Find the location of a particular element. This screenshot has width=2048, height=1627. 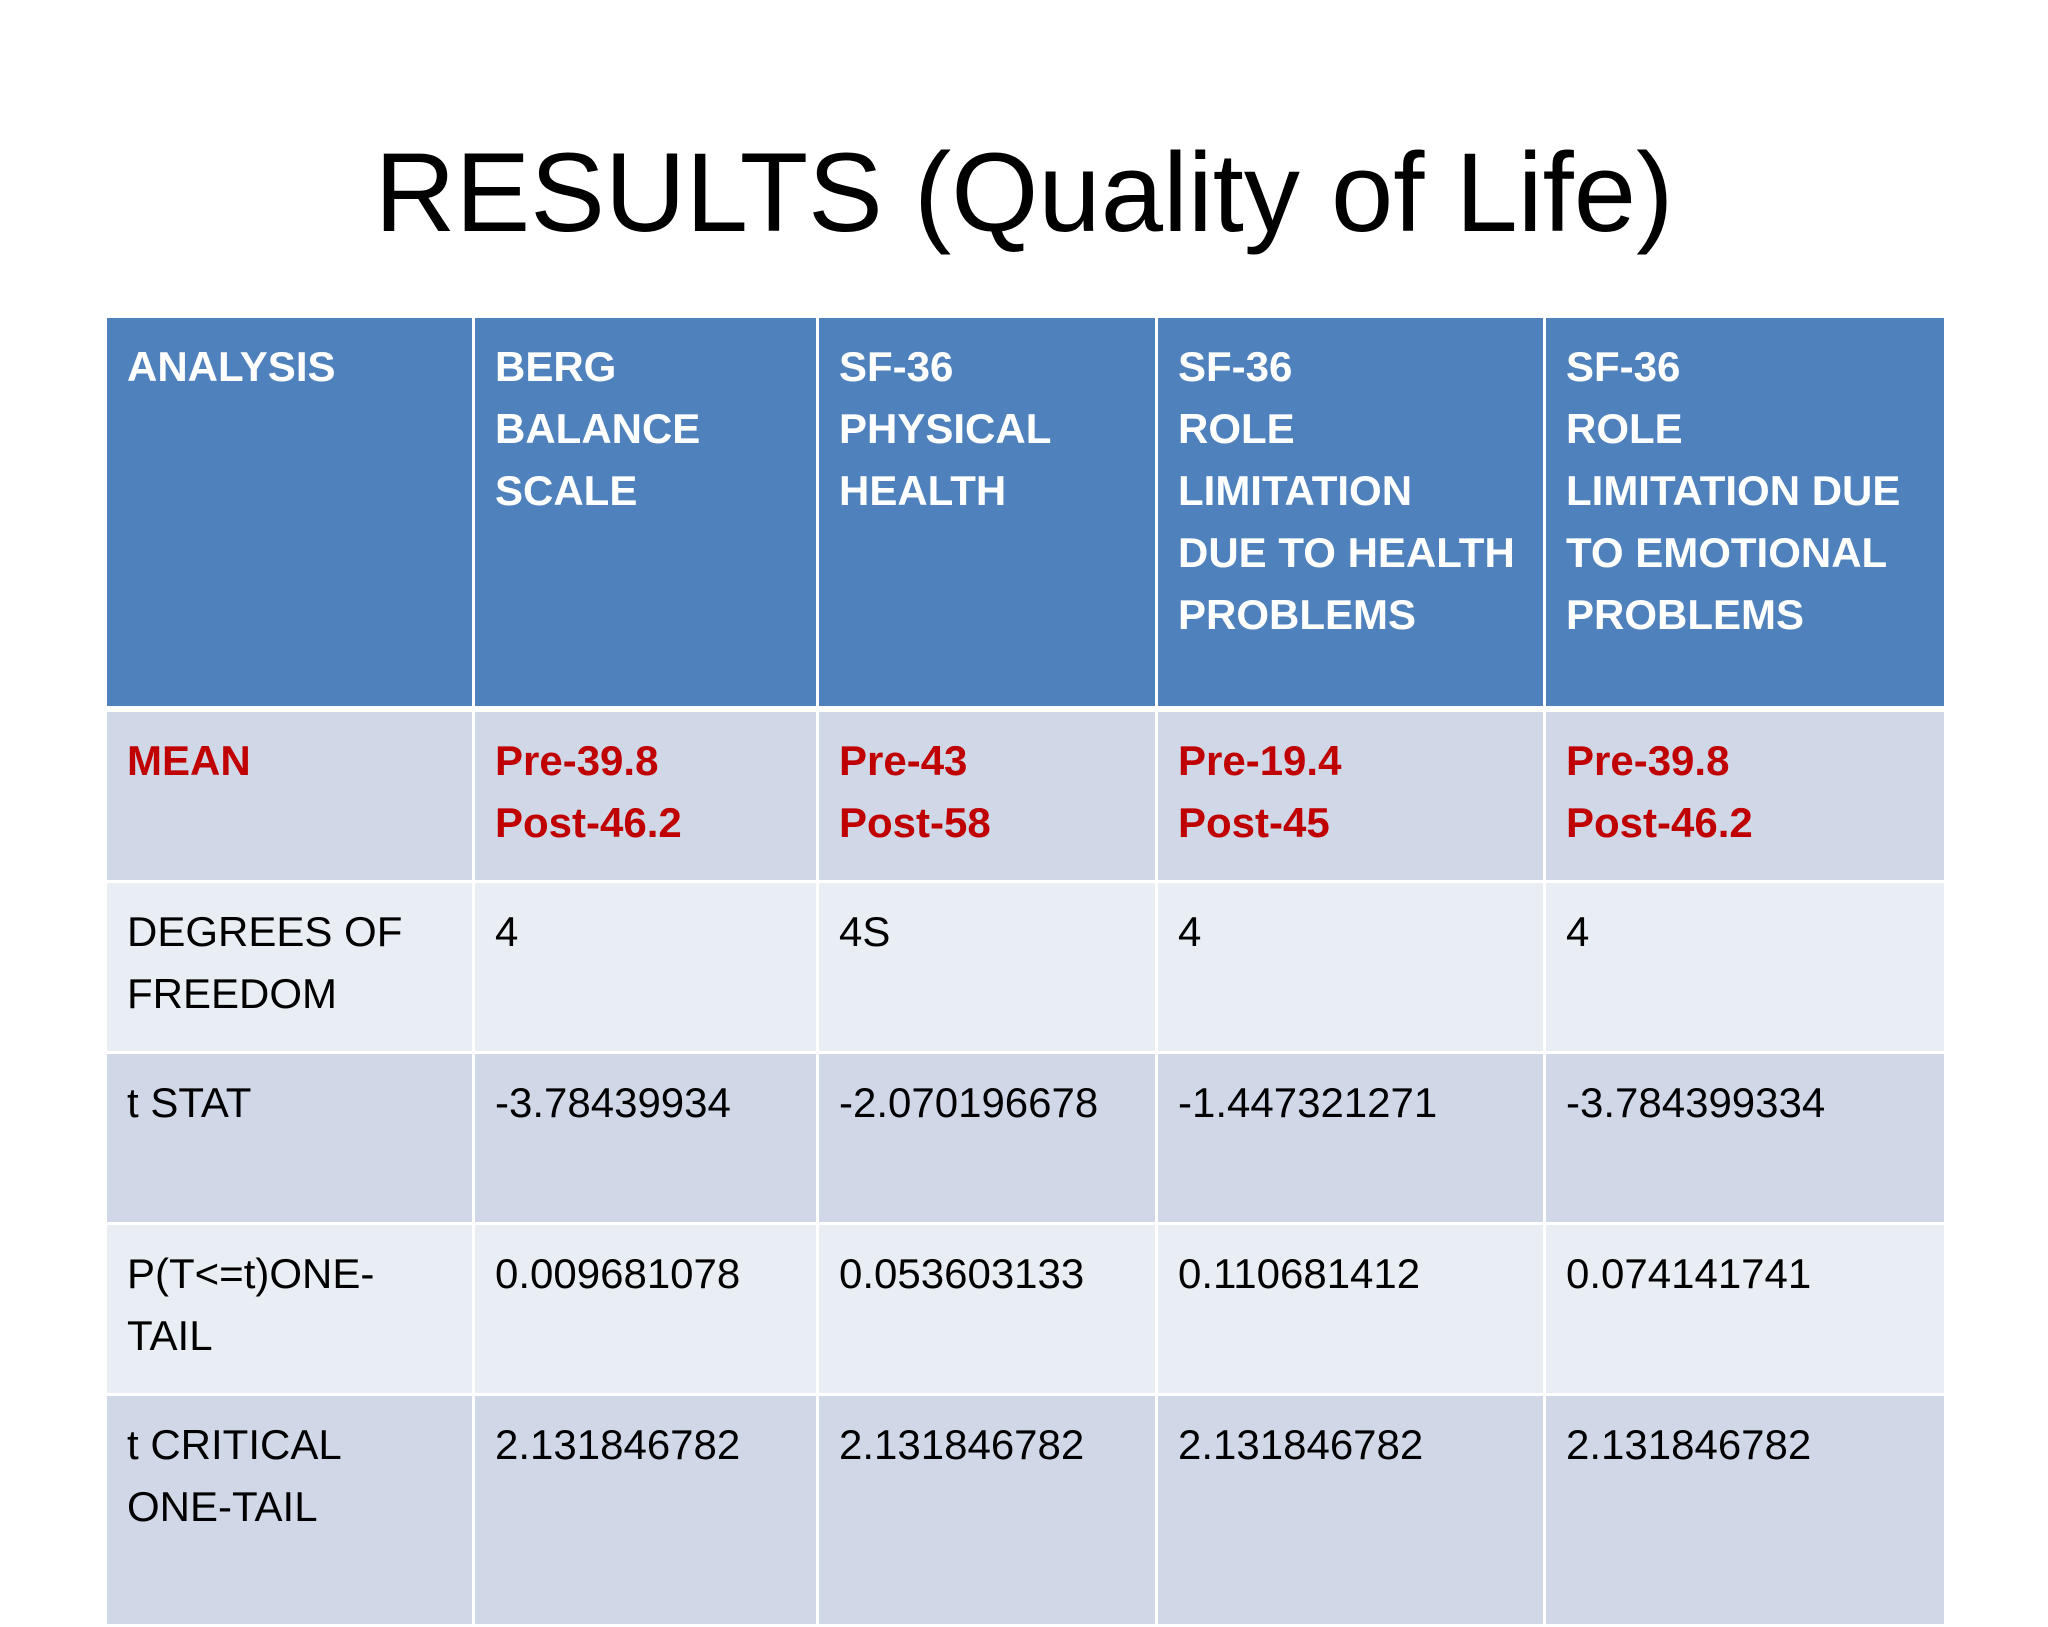

header-line: DUE TO HEALTH is located at coordinates (1346, 552).